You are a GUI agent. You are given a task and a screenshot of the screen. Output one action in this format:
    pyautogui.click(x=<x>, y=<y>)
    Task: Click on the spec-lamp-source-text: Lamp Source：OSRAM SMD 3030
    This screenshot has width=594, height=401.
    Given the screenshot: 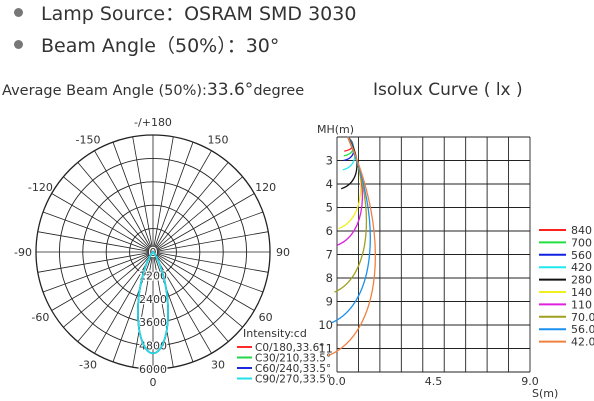 What is the action you would take?
    pyautogui.click(x=199, y=13)
    